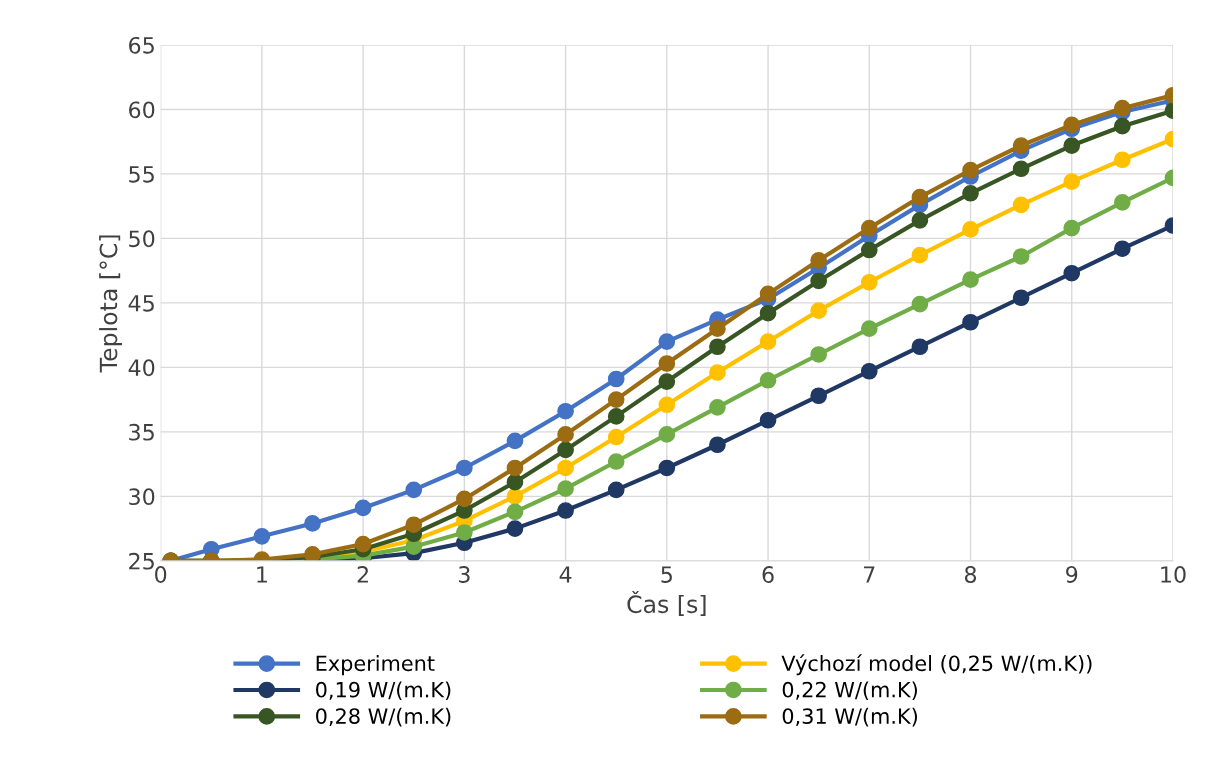 The height and width of the screenshot is (762, 1208). Describe the element at coordinates (161, 574) in the screenshot. I see `x-tick-label: 0` at that location.